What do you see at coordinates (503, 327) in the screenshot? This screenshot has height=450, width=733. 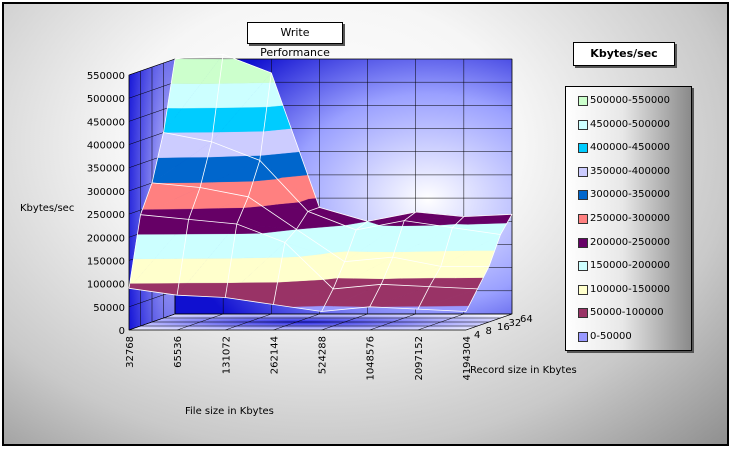 I see `y-tick-label: 16` at bounding box center [503, 327].